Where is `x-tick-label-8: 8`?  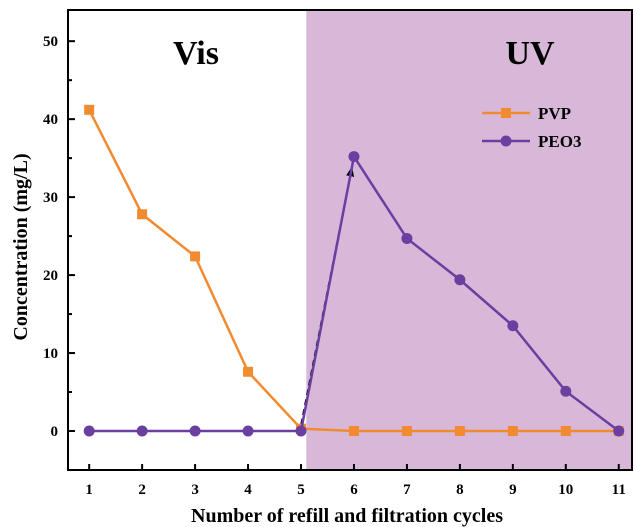 x-tick-label-8: 8 is located at coordinates (460, 490).